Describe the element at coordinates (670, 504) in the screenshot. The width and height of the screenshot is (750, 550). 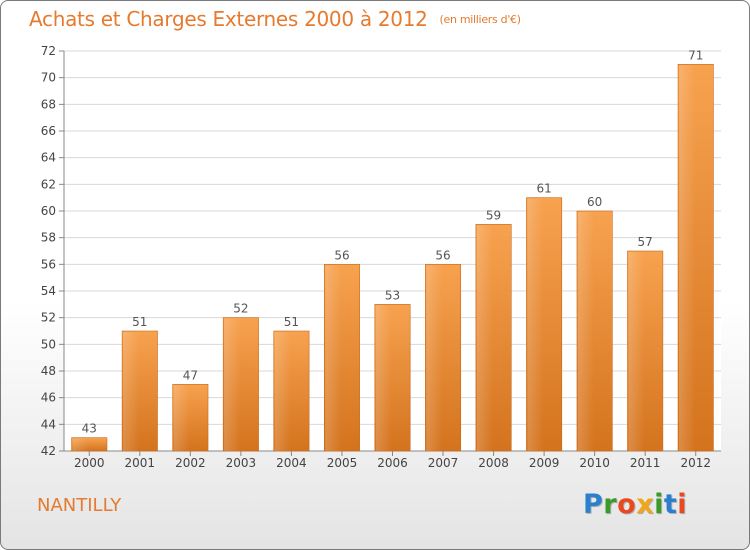
I see `logo-letter: t` at that location.